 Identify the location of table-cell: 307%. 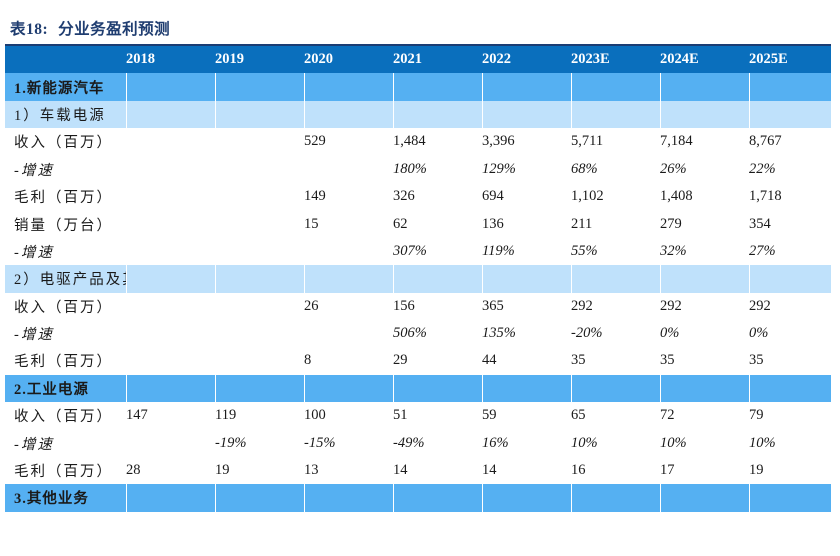
(410, 250).